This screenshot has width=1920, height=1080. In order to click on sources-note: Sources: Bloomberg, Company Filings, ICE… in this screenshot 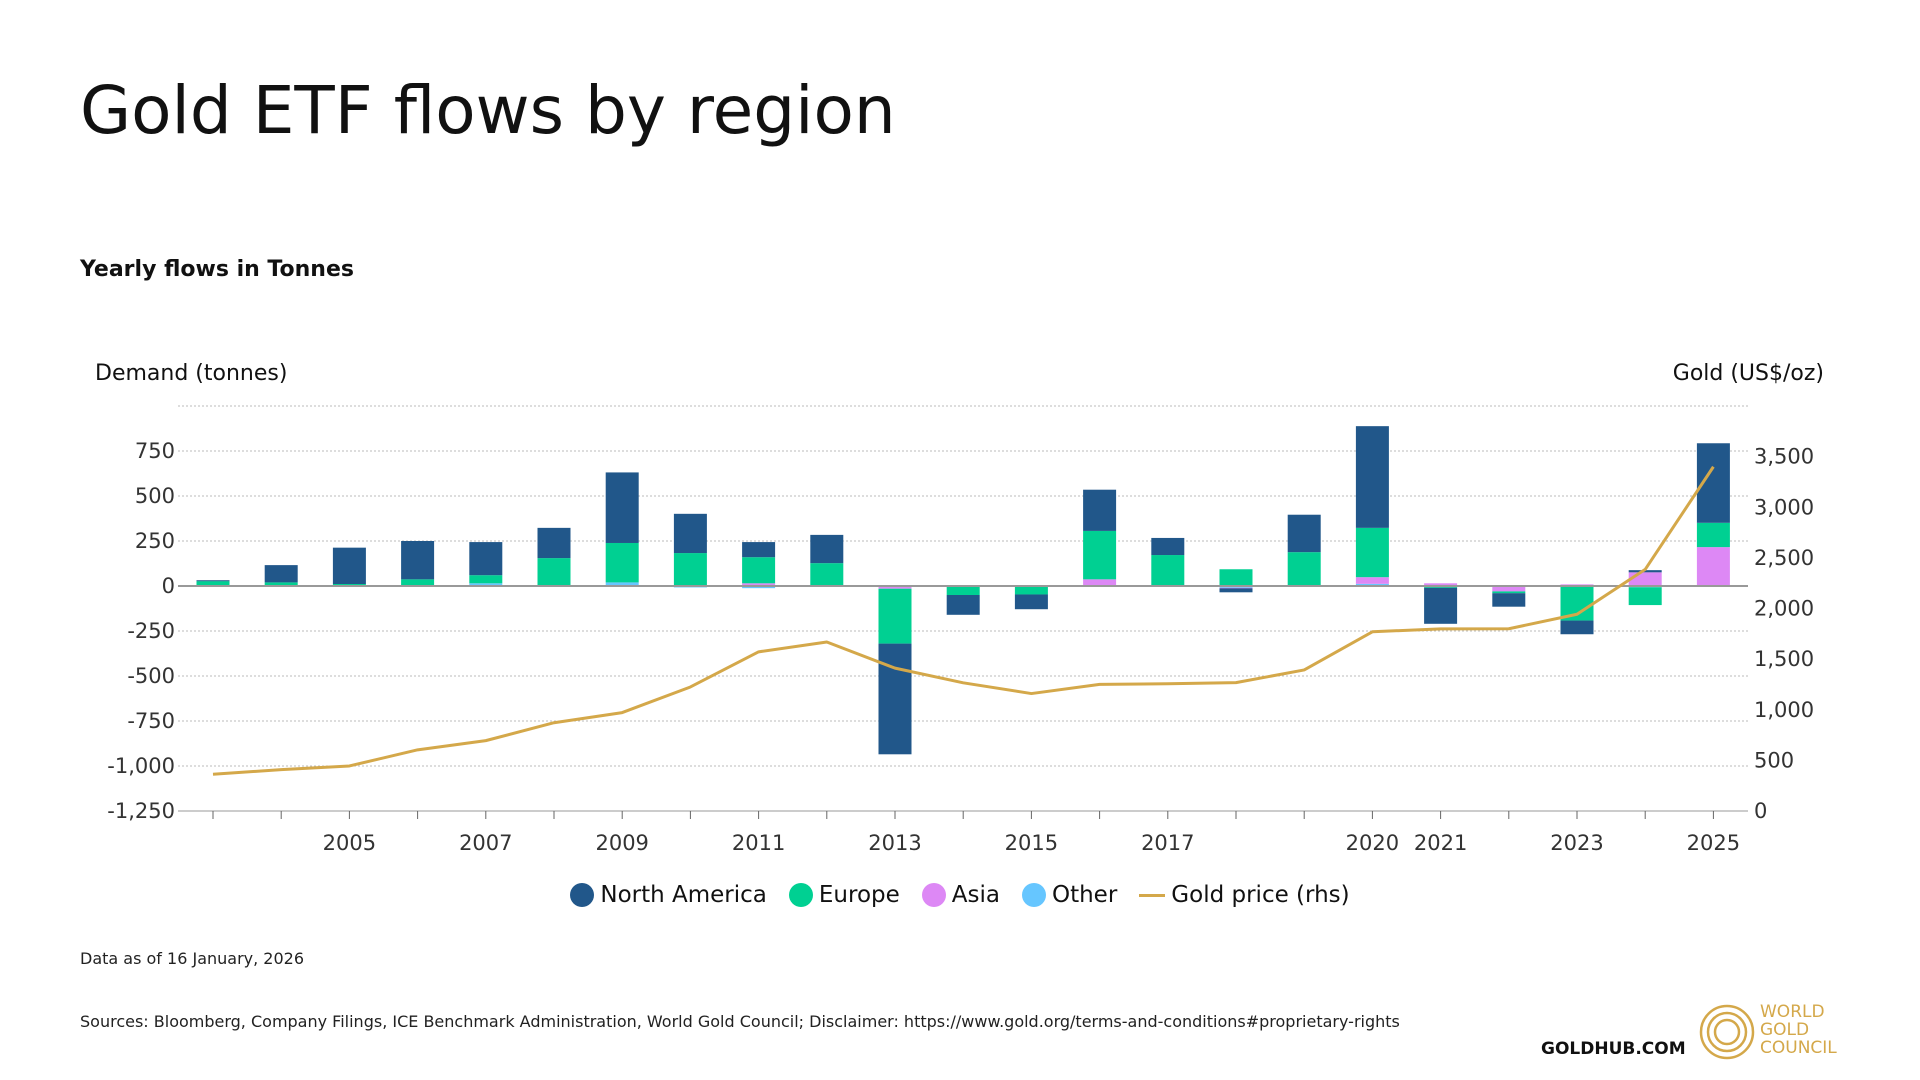, I will do `click(740, 1021)`.